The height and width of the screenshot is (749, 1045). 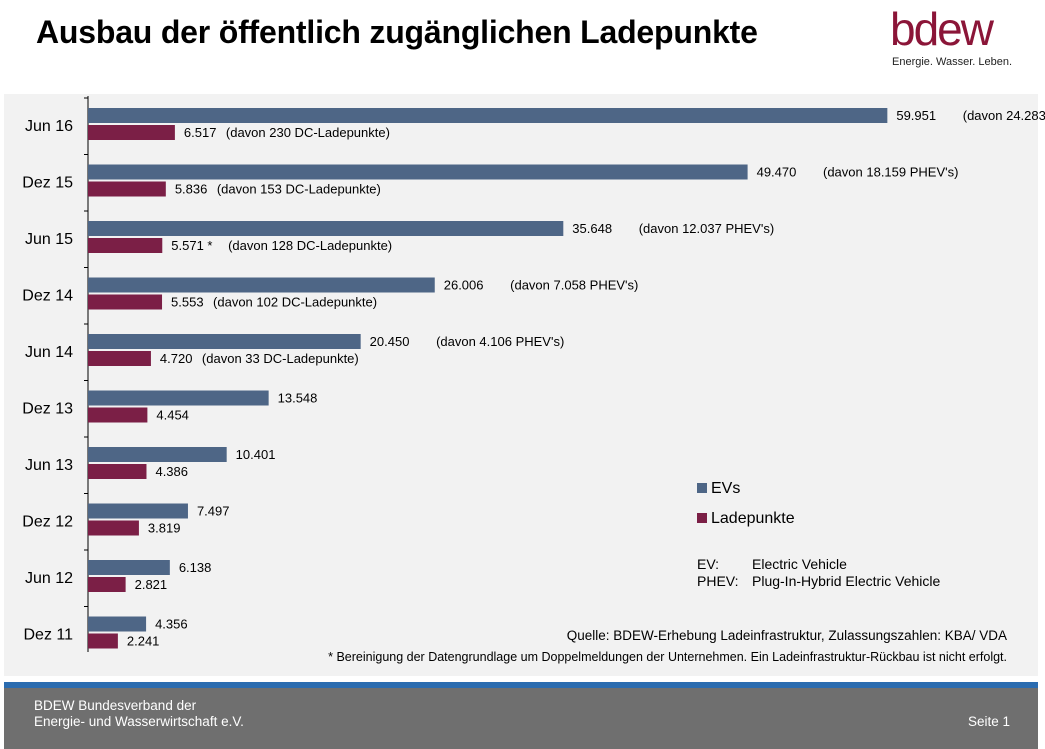 What do you see at coordinates (49, 465) in the screenshot?
I see `category-label: Jun 13` at bounding box center [49, 465].